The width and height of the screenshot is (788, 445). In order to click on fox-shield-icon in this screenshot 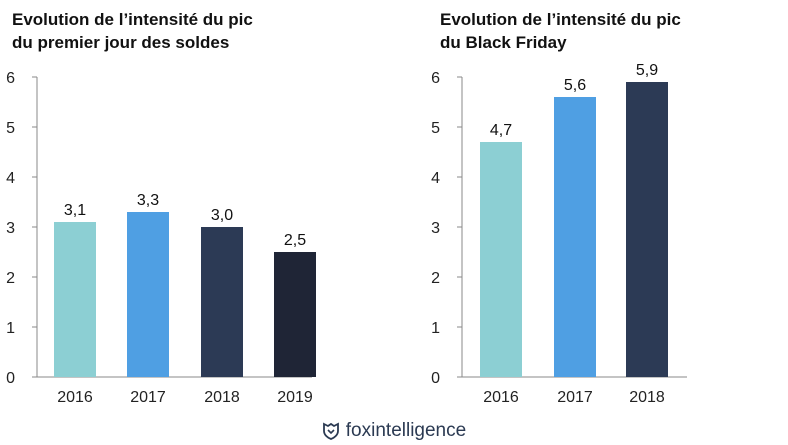, I will do `click(330, 431)`.